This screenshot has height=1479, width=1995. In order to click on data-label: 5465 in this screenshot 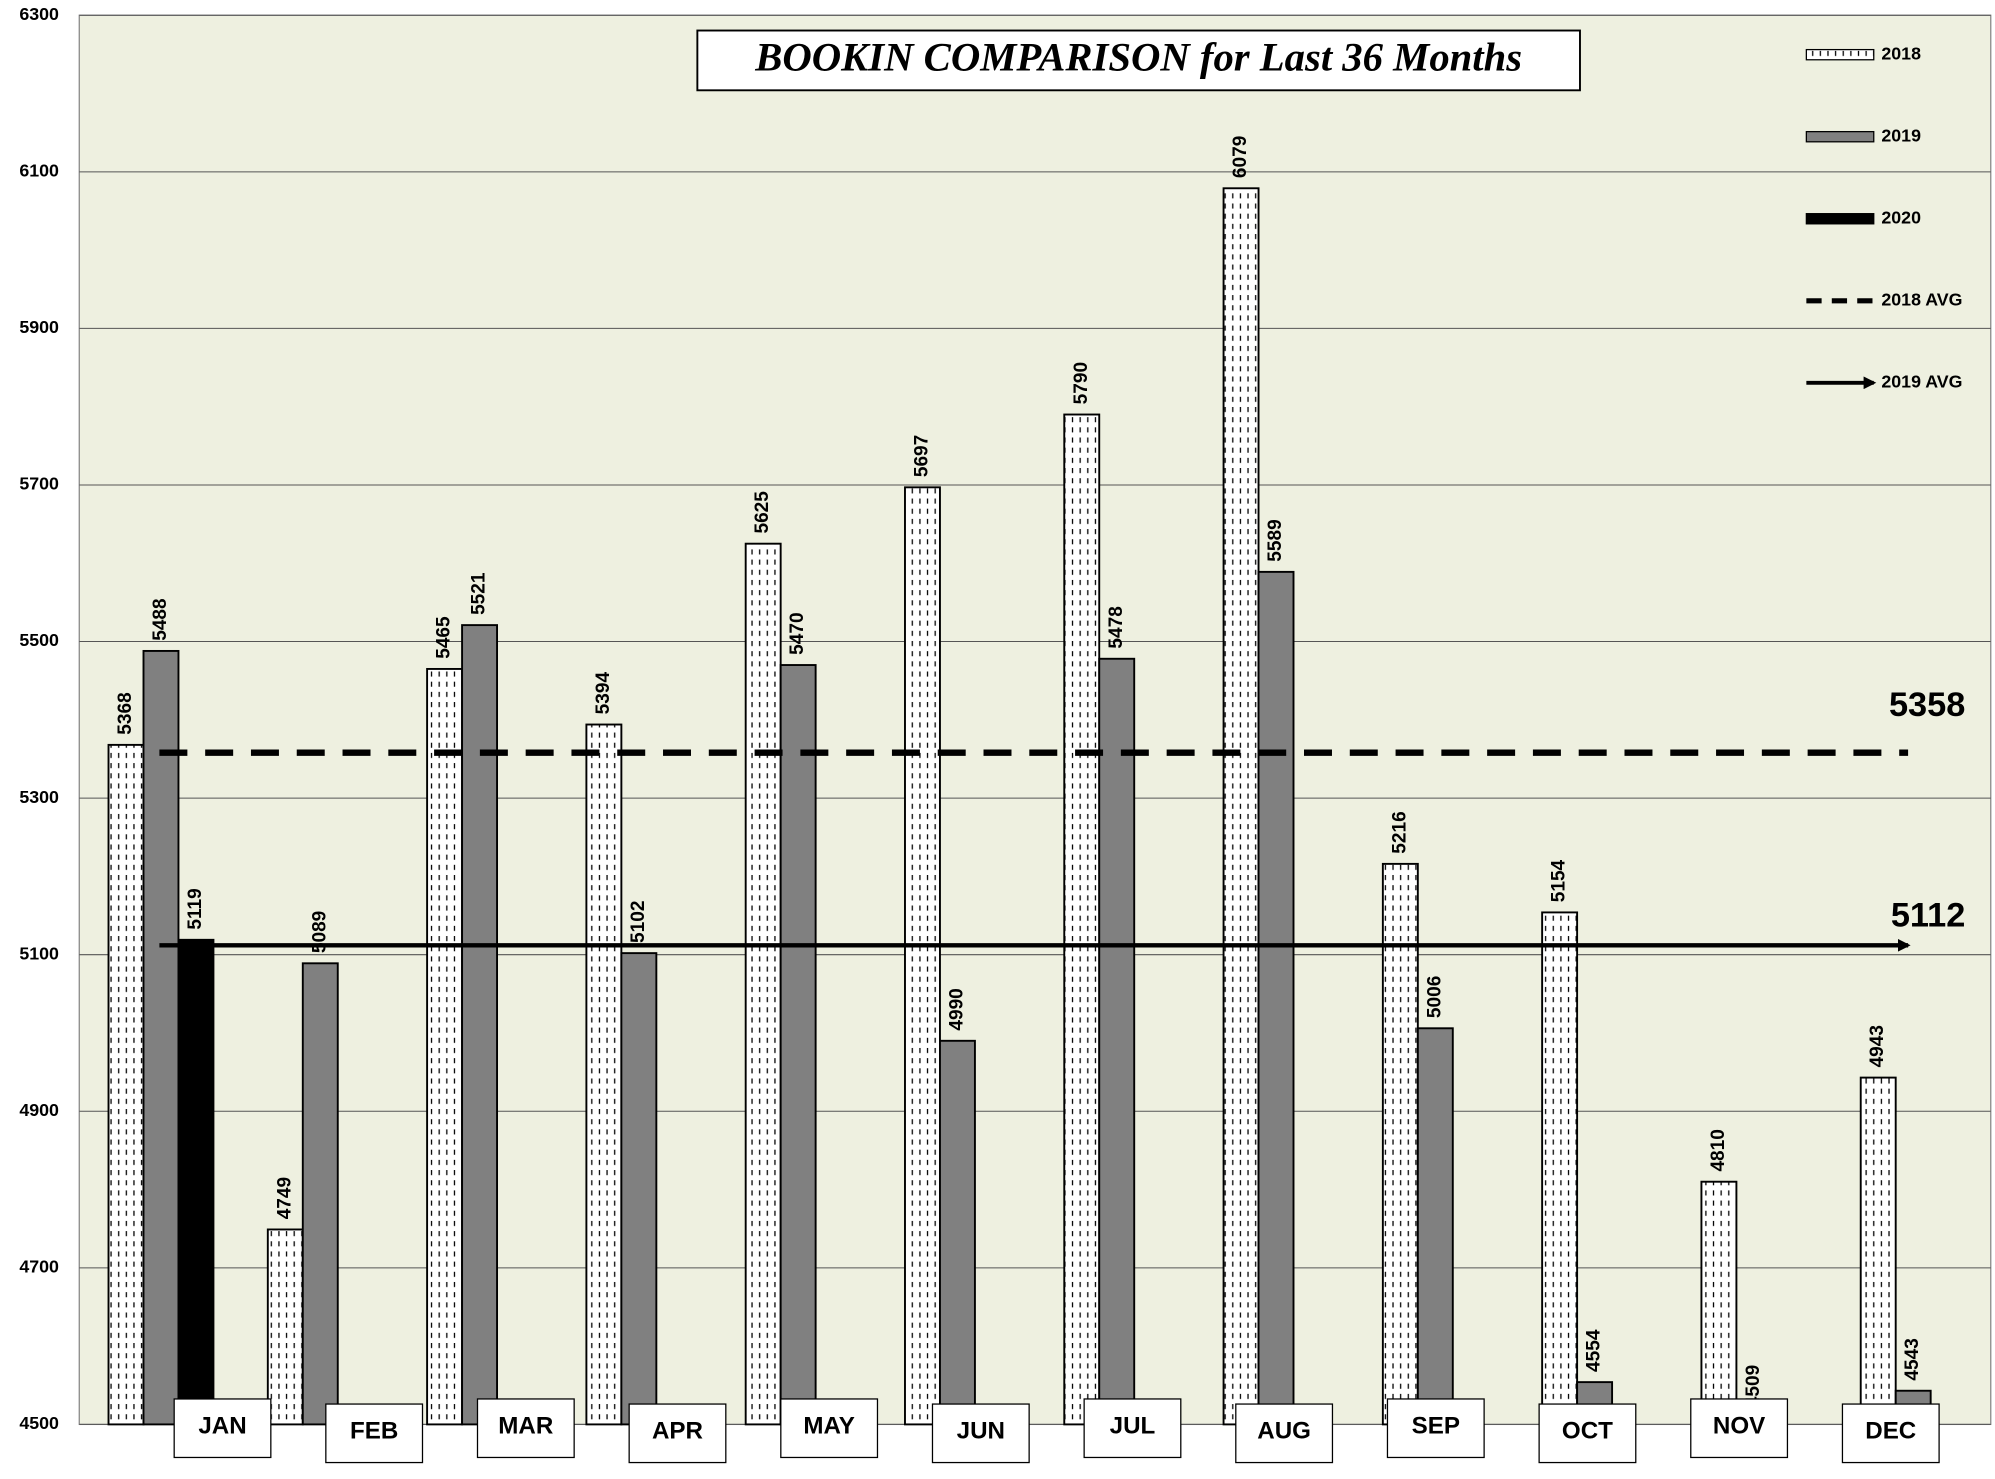, I will do `click(444, 637)`.